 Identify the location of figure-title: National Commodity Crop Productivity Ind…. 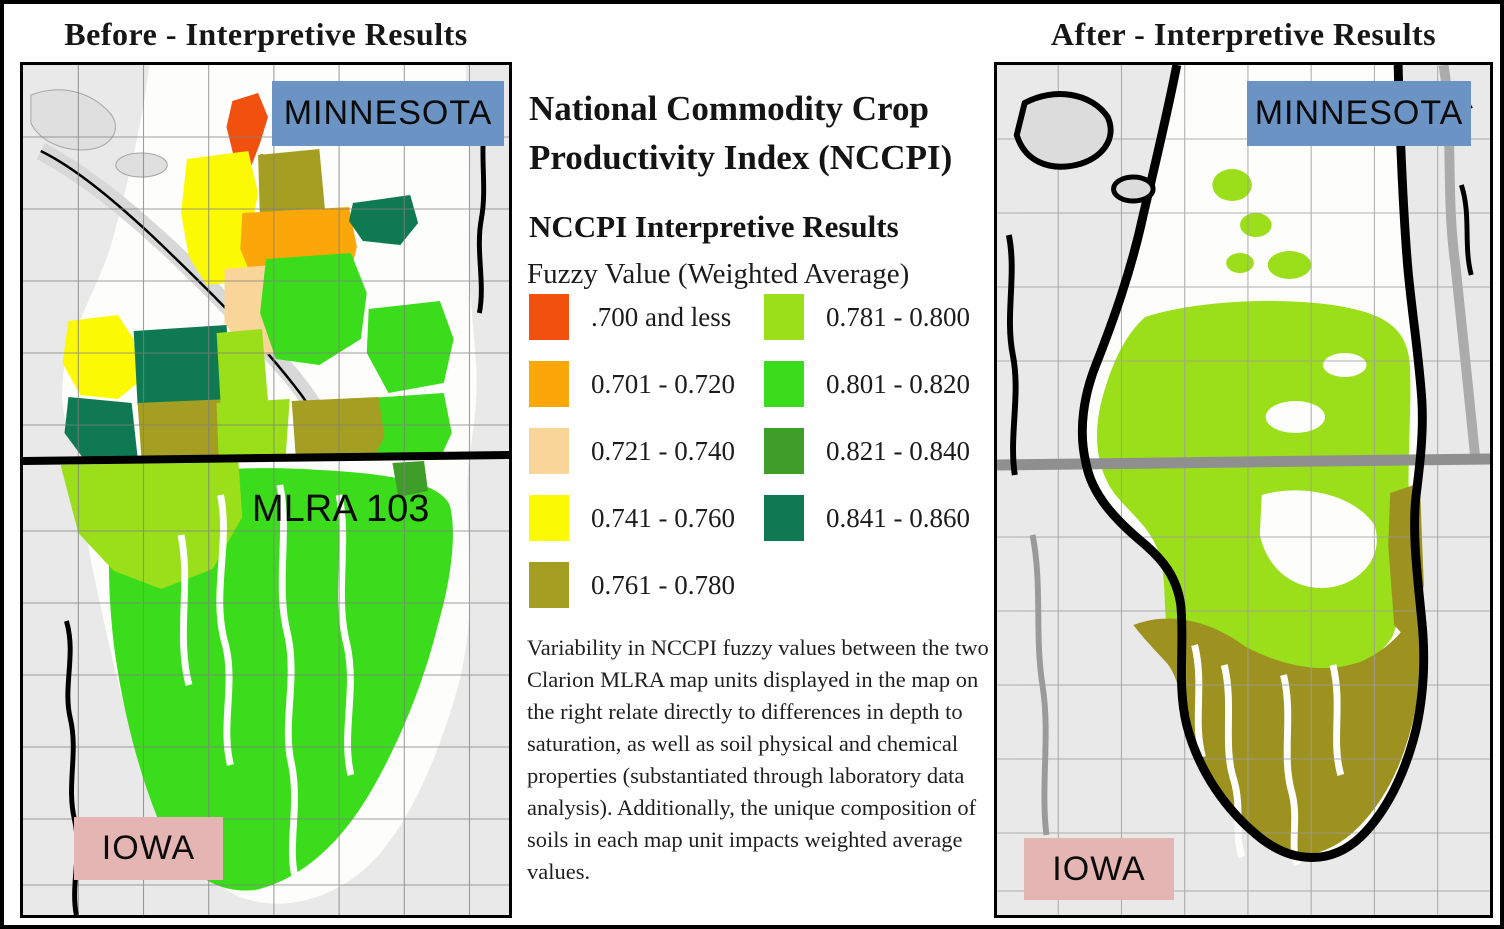
(740, 133).